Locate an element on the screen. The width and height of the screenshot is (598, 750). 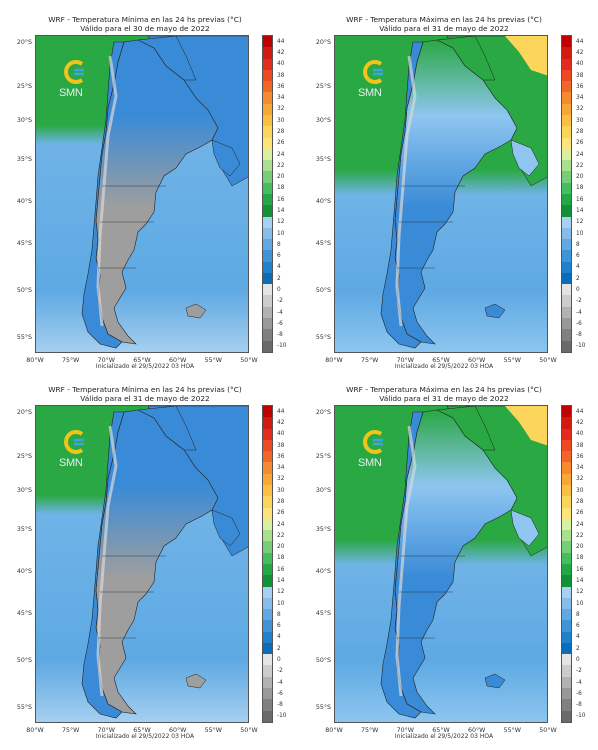
colorbar-label: 10 is located at coordinates (580, 233).